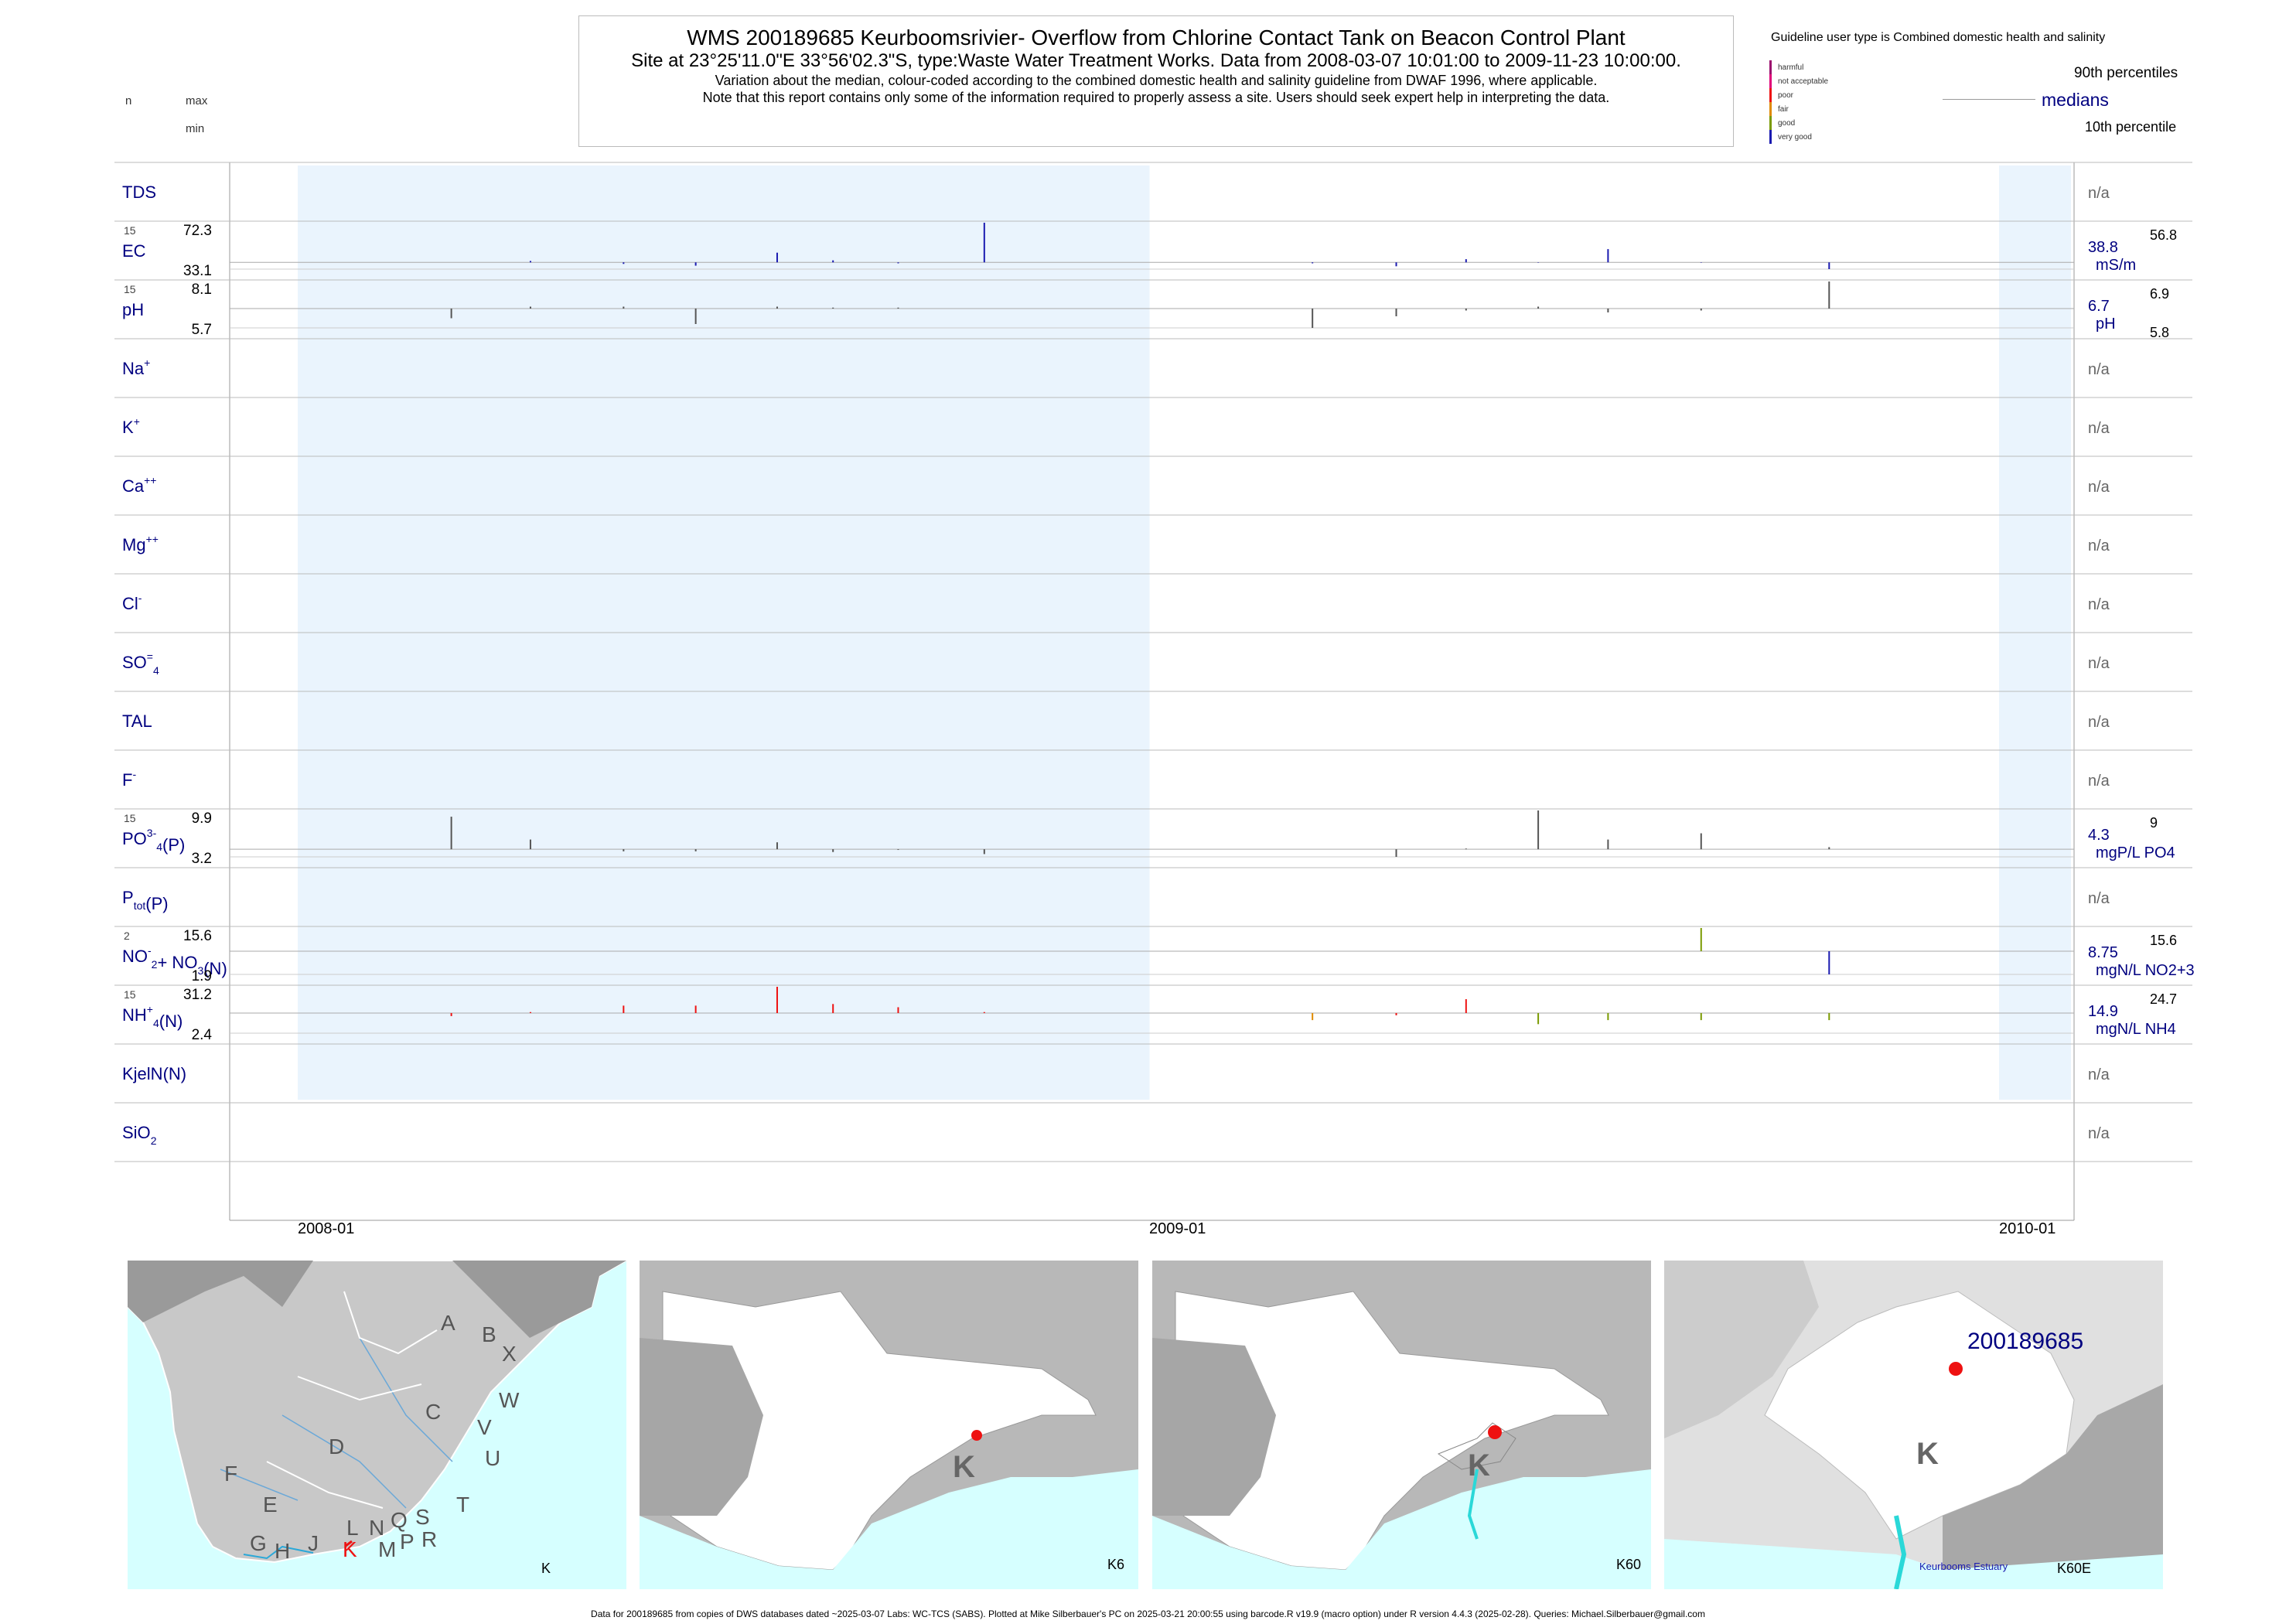  I want to click on unit-NOx: mgN/L NO2+3, so click(2145, 970).